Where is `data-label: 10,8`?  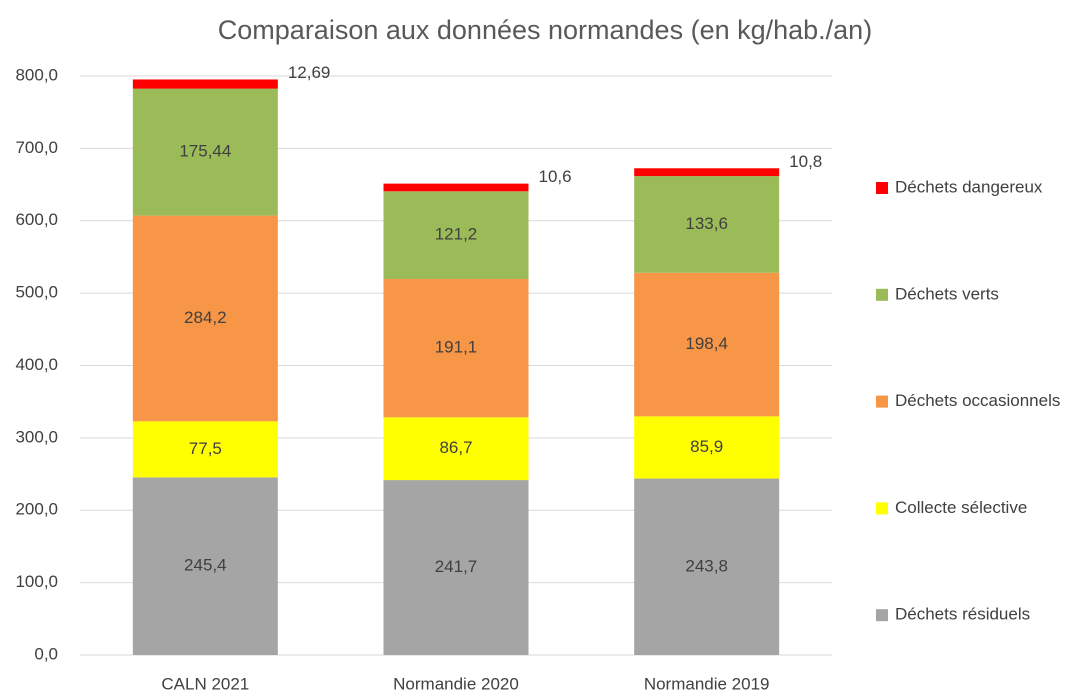
data-label: 10,8 is located at coordinates (805, 161).